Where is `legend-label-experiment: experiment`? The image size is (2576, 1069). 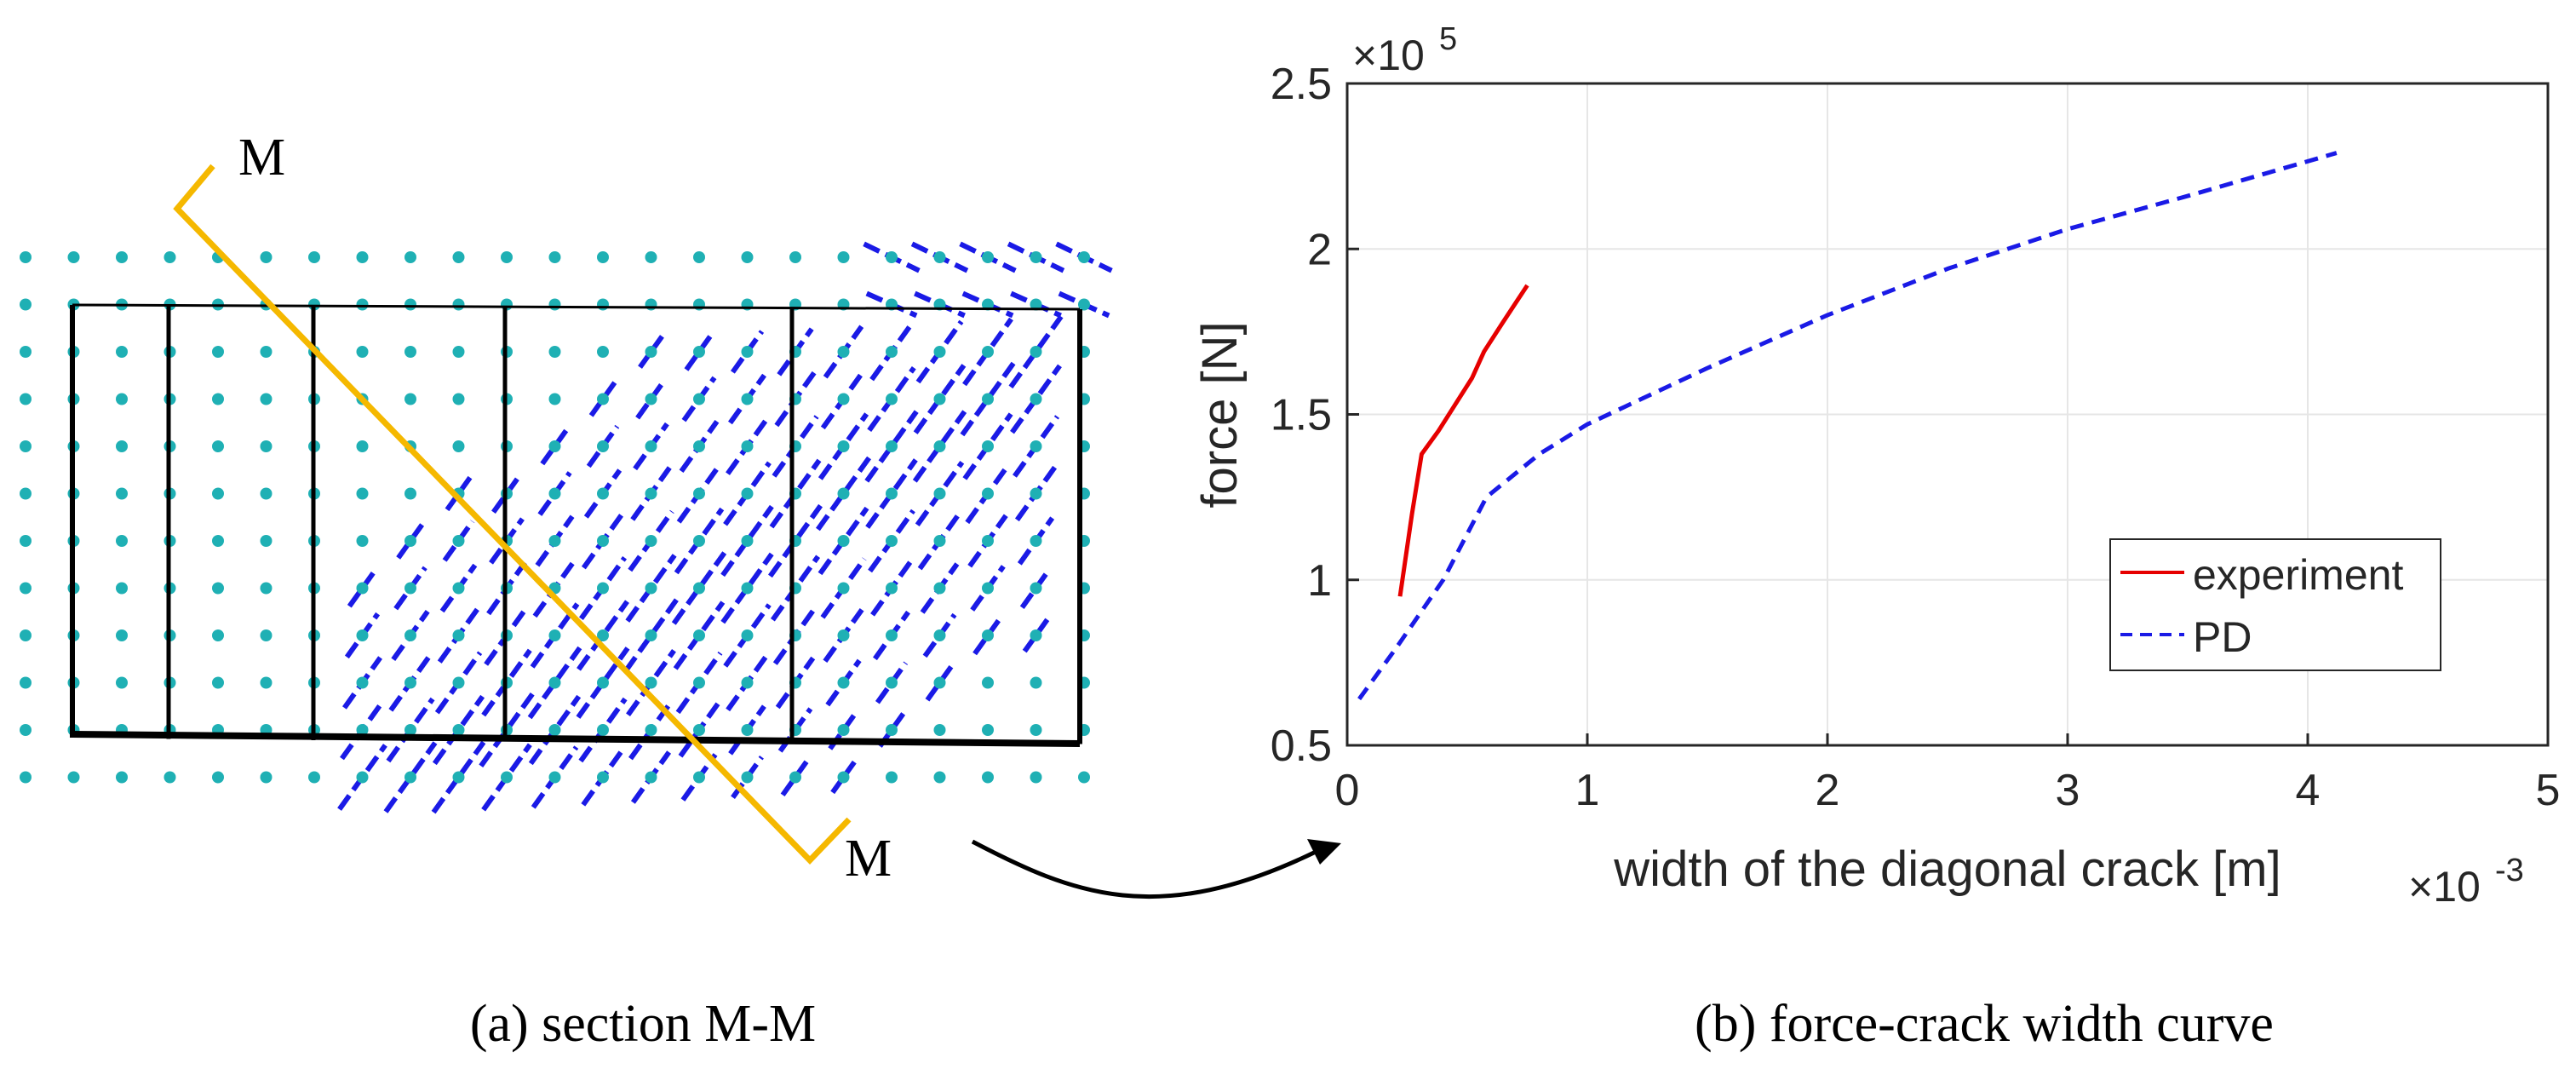 legend-label-experiment: experiment is located at coordinates (2298, 575).